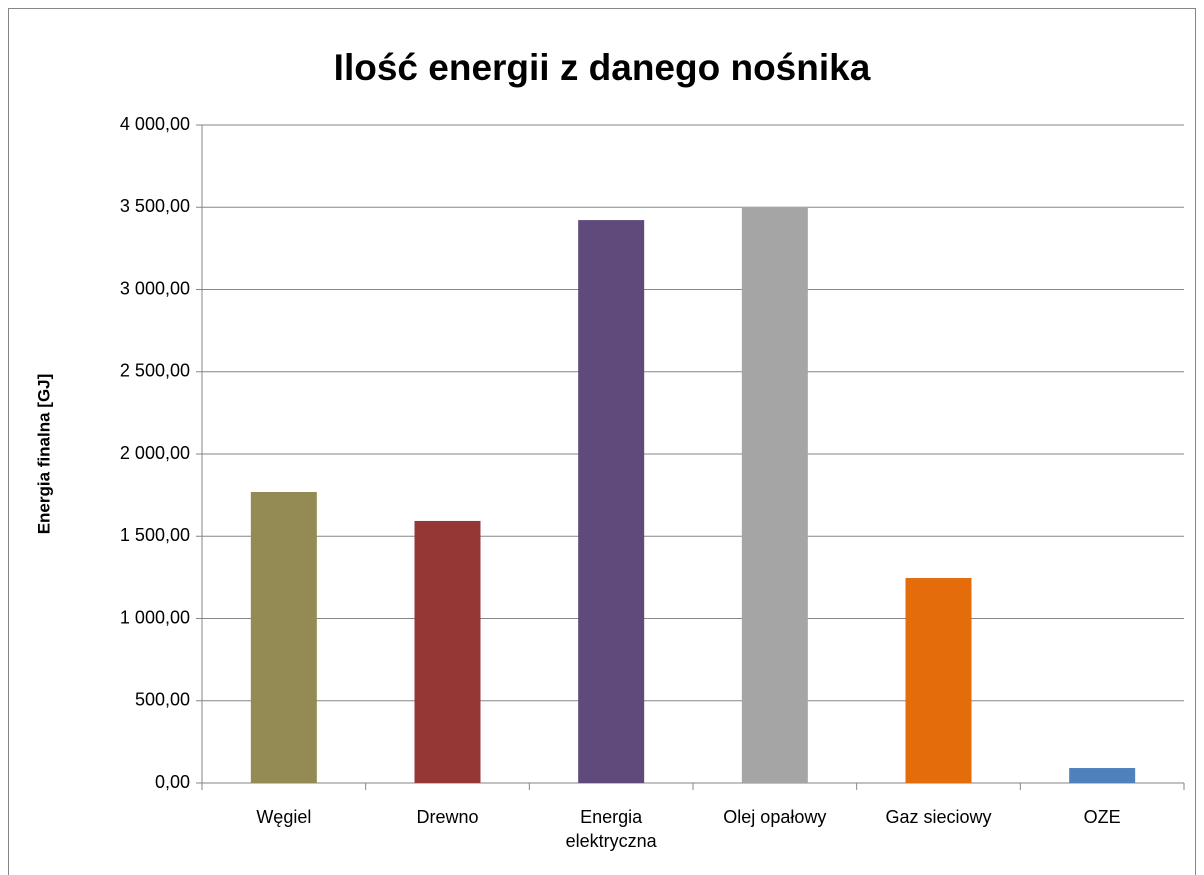  I want to click on x-tick-label: Olej opałowy, so click(775, 817).